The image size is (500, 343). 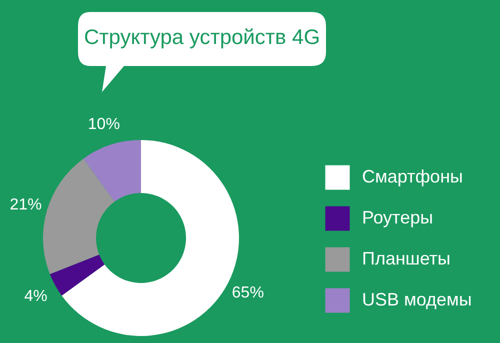 What do you see at coordinates (104, 124) in the screenshot?
I see `data-label: 10%` at bounding box center [104, 124].